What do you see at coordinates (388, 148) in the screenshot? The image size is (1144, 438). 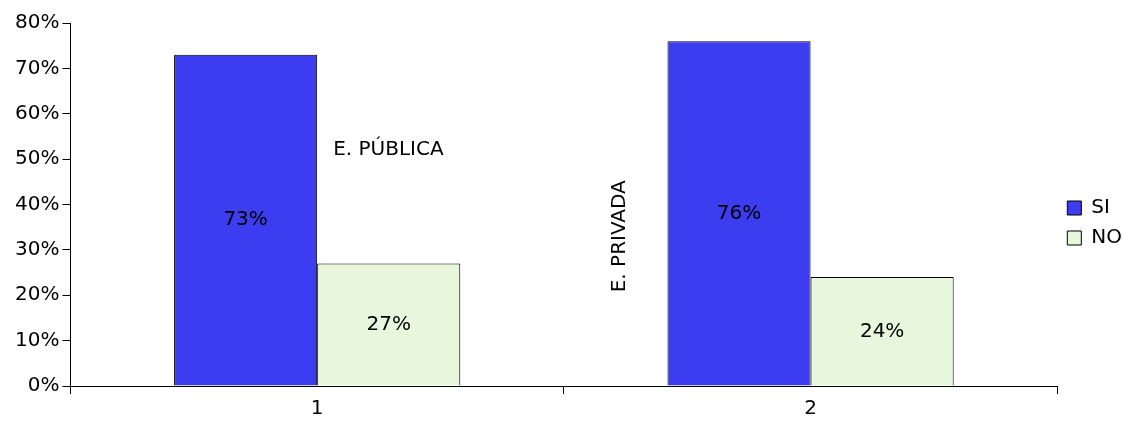 I see `annotation: E. PÚBLICA` at bounding box center [388, 148].